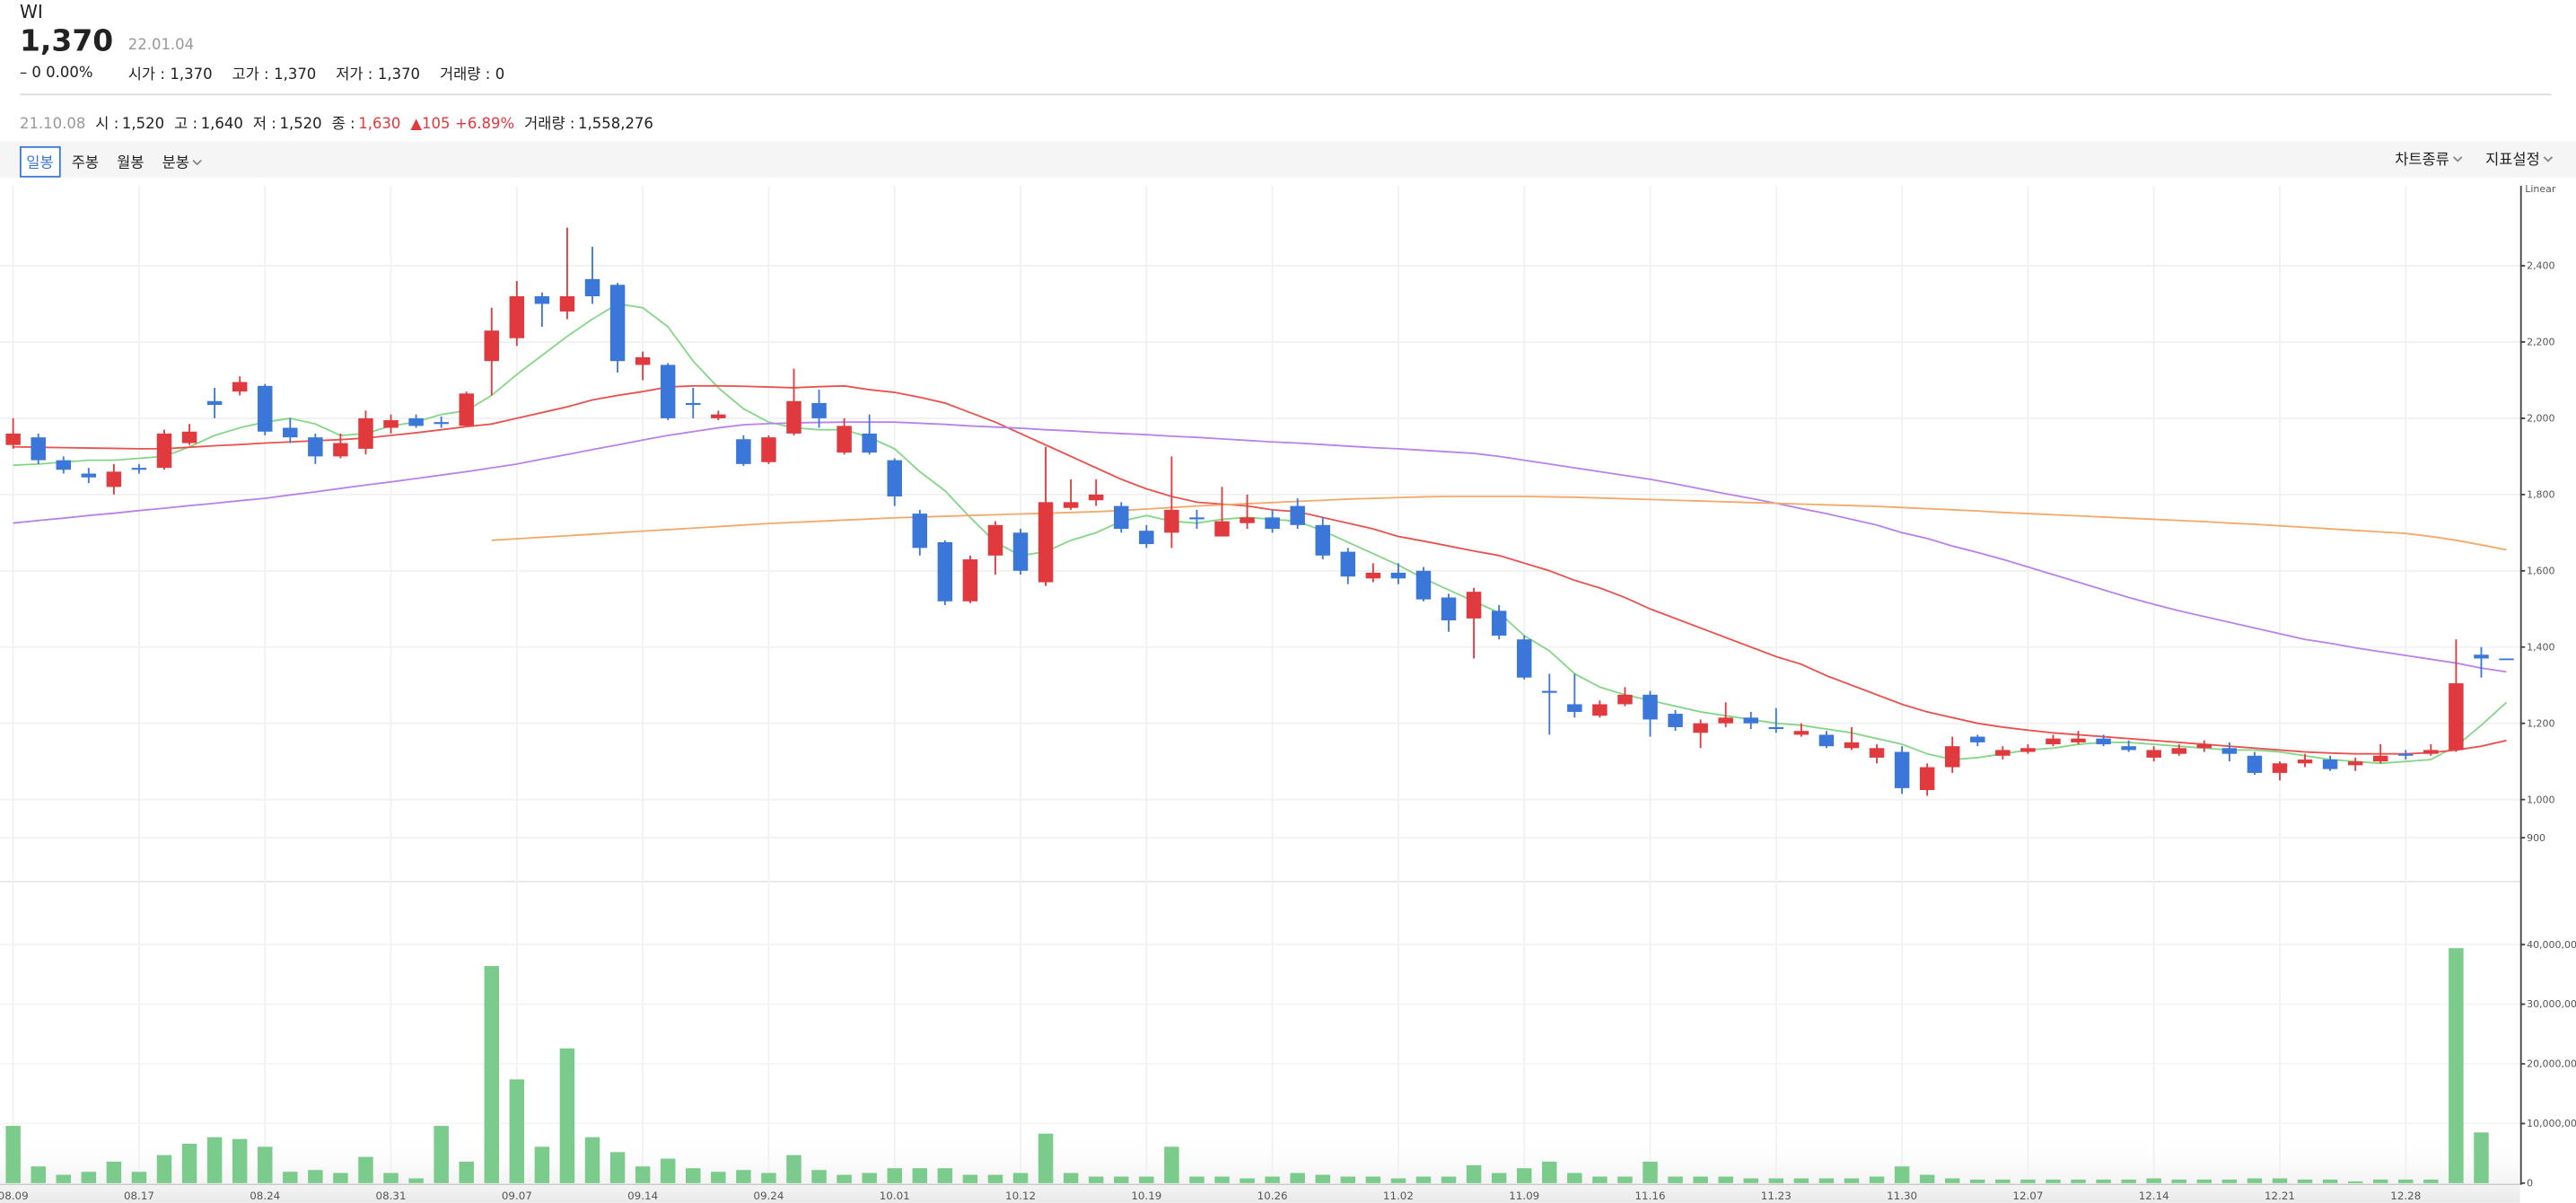 Image resolution: width=2576 pixels, height=1203 pixels. What do you see at coordinates (2540, 570) in the screenshot?
I see `y-tick-label: 1,600` at bounding box center [2540, 570].